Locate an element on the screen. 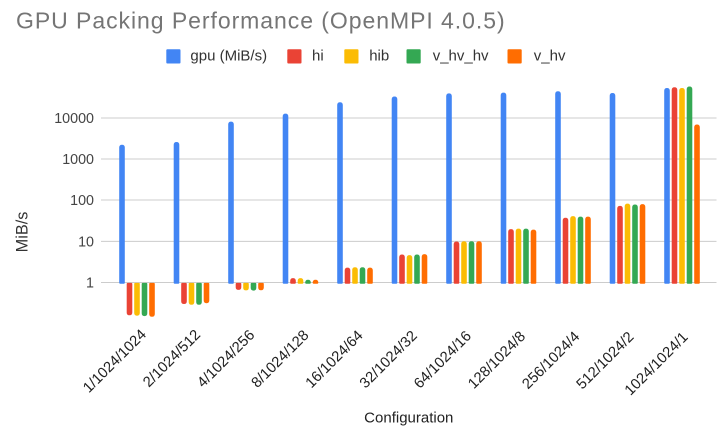 The height and width of the screenshot is (440, 728). svg-text: 1 is located at coordinates (90, 284).